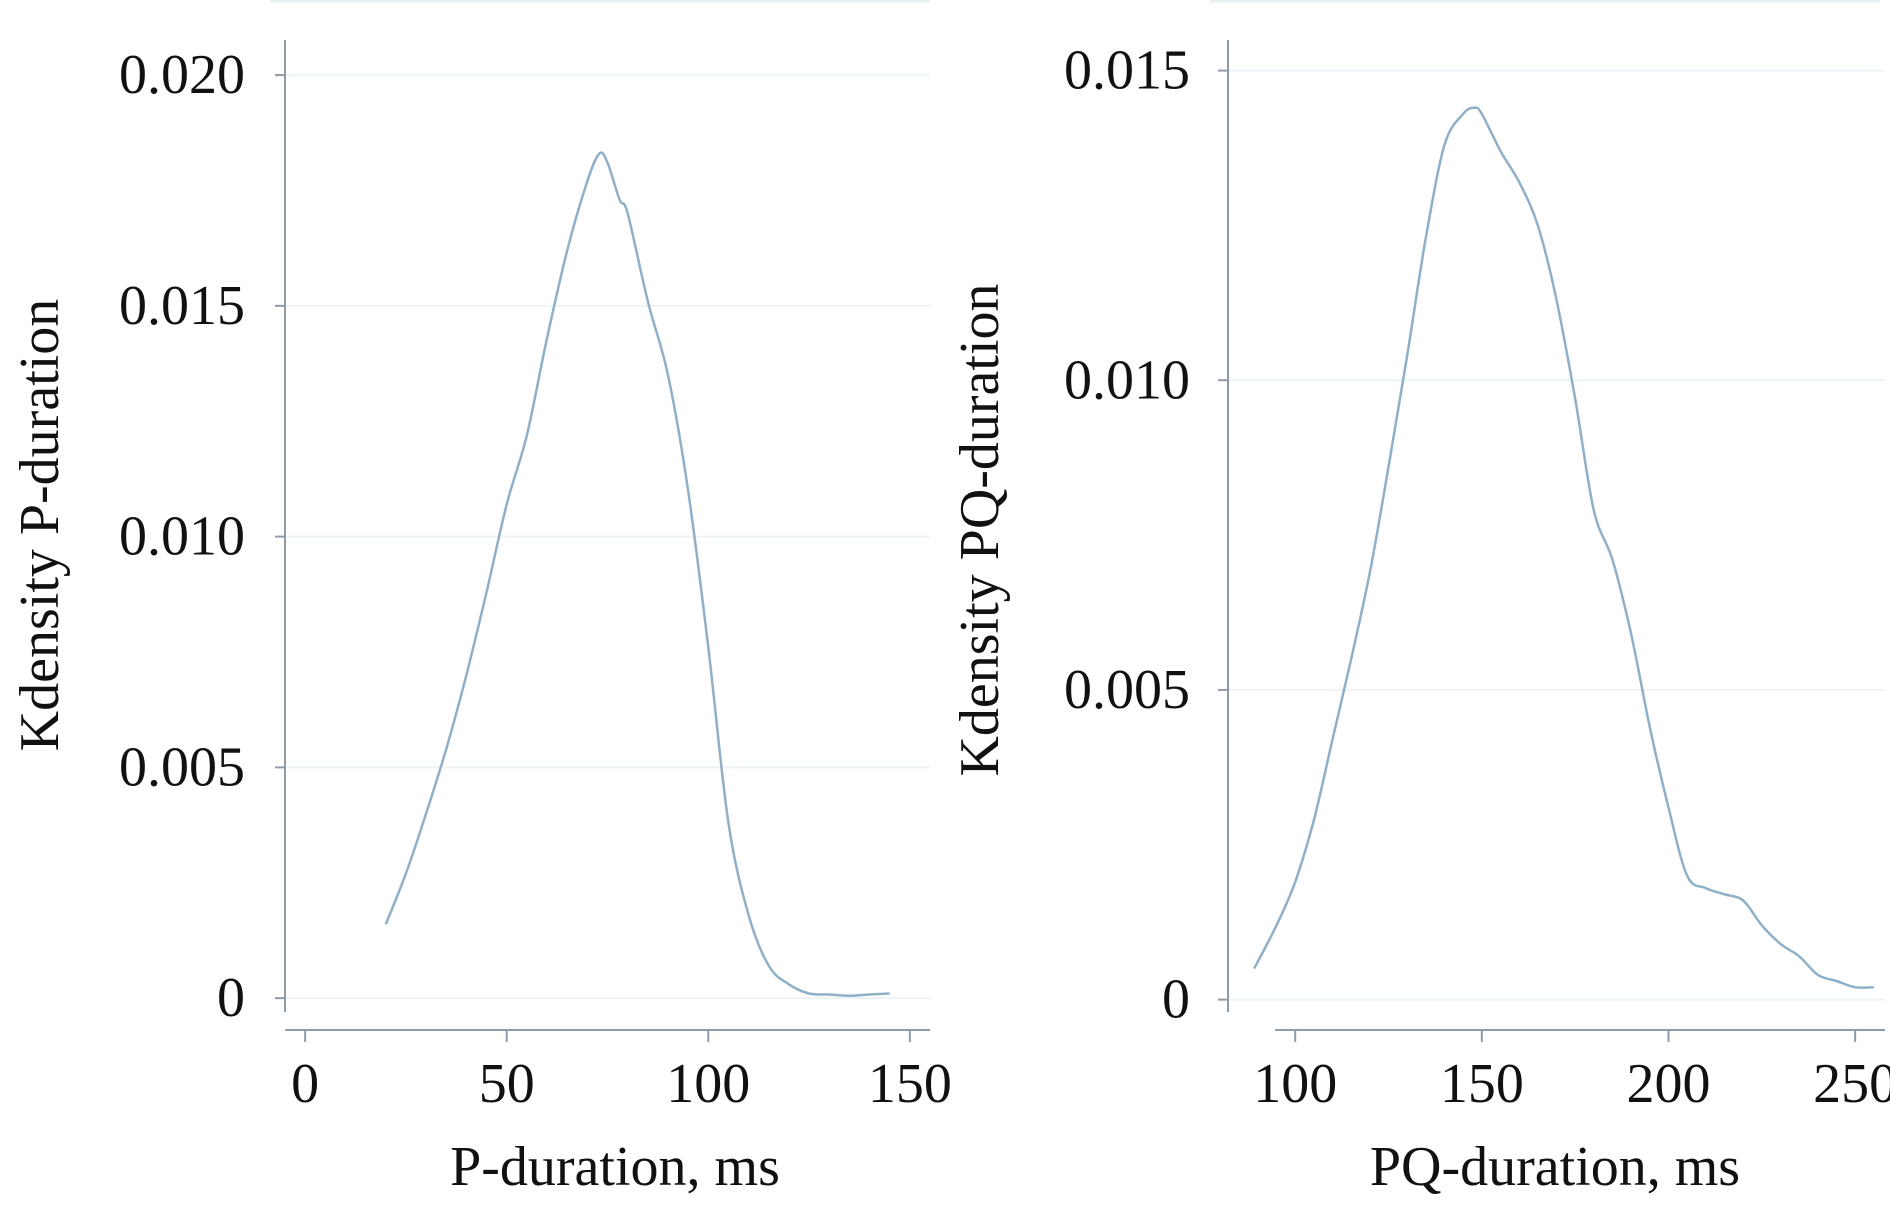  I want to click on right-x-tick-label-100: 100, so click(1295, 1084).